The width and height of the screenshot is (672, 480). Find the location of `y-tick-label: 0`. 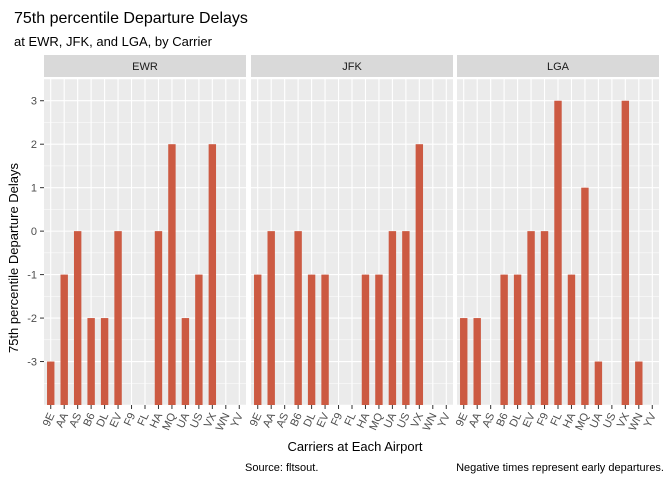

y-tick-label: 0 is located at coordinates (34, 232).